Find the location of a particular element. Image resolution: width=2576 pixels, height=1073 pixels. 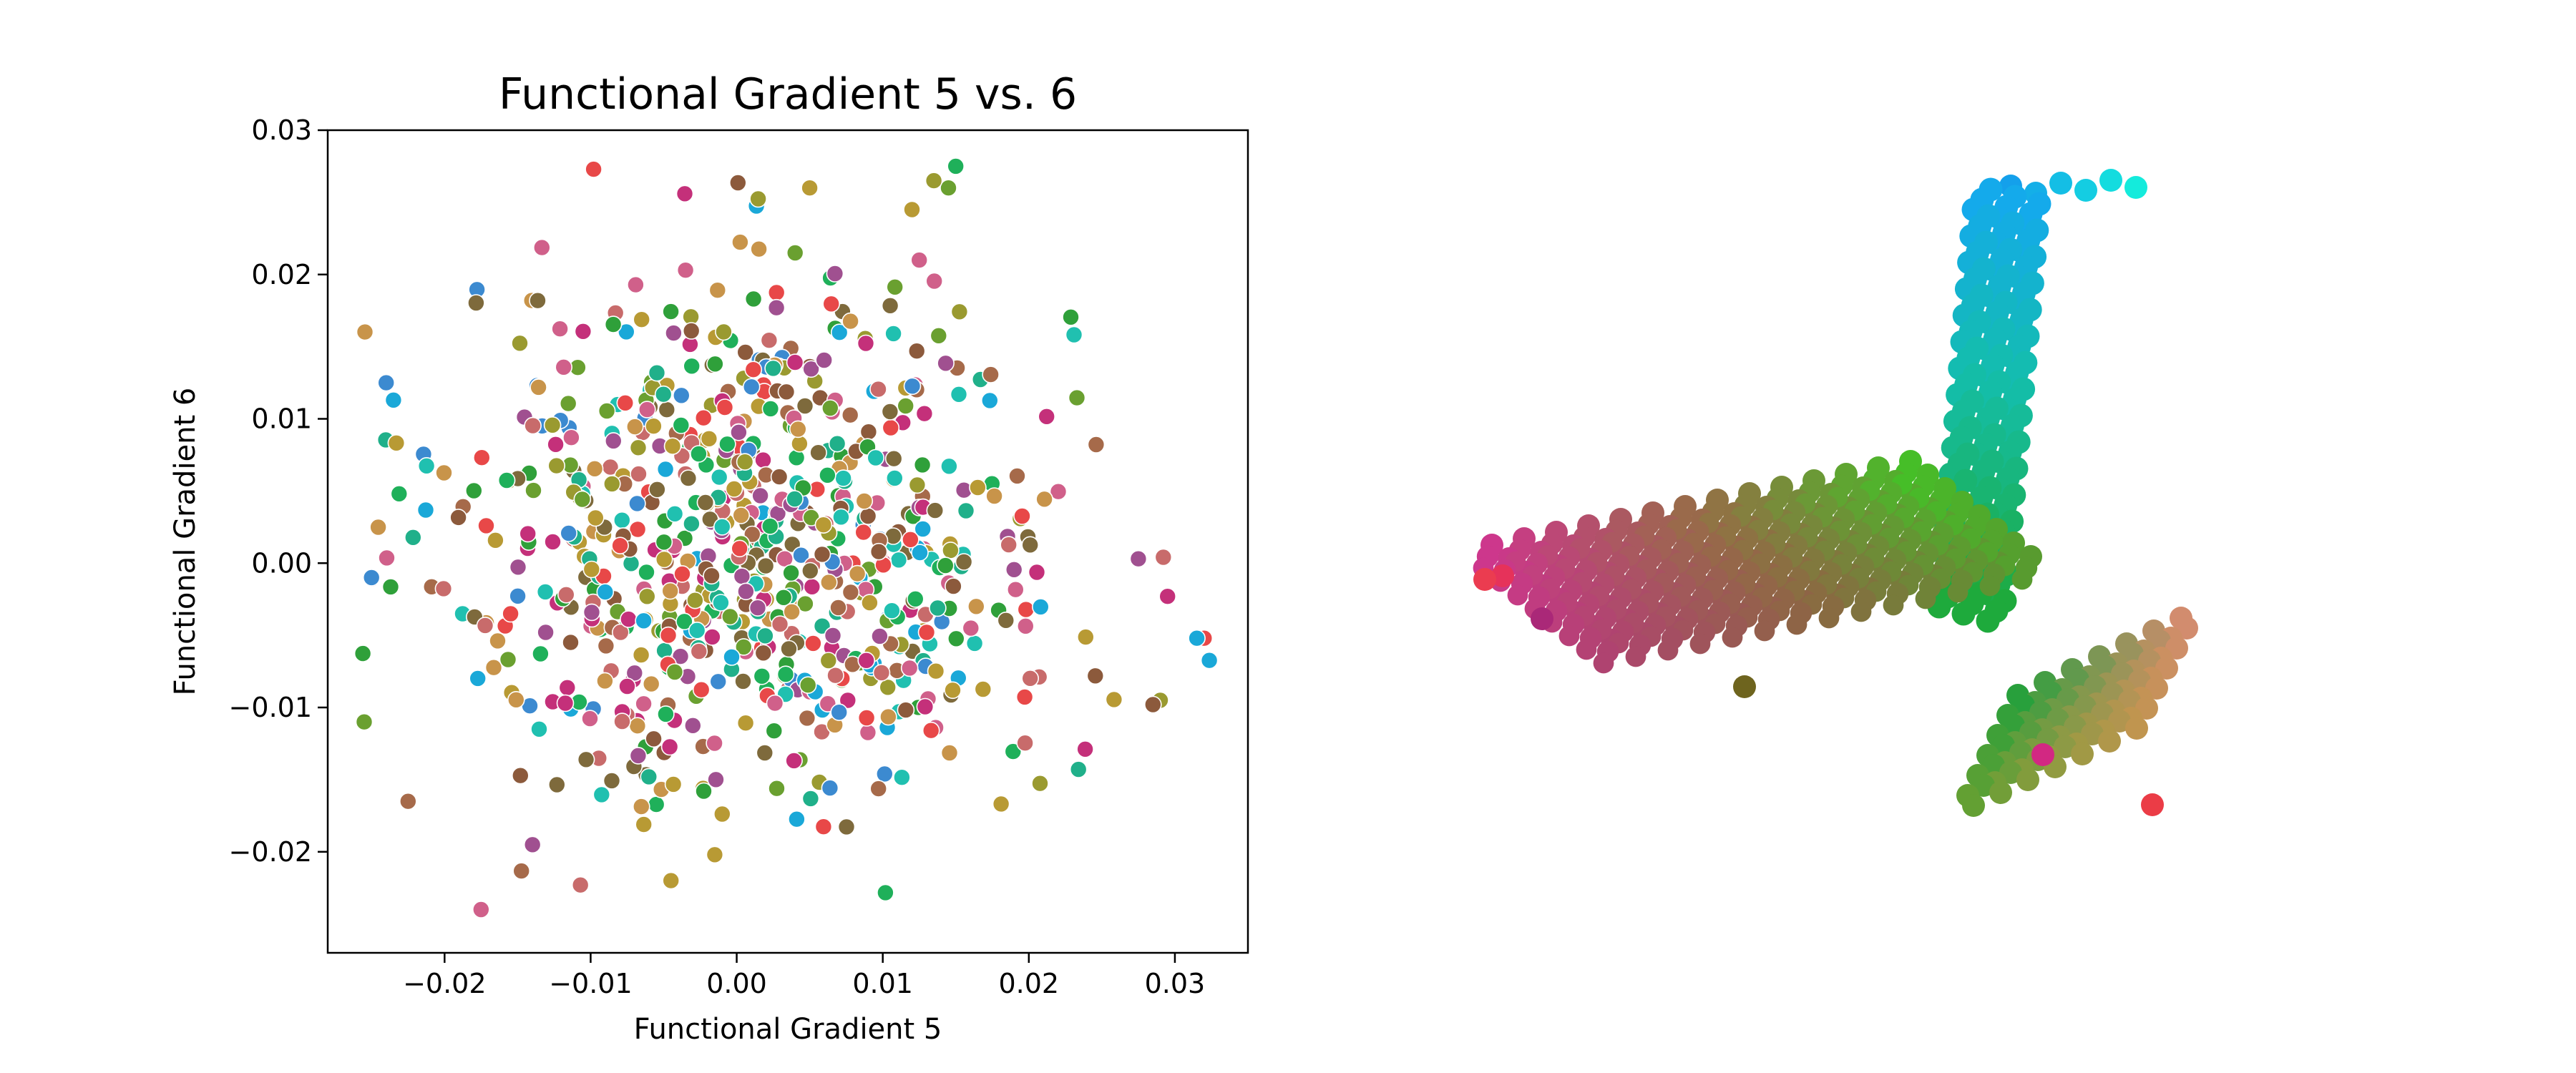

y-tick-label: 0.03 is located at coordinates (281, 130).